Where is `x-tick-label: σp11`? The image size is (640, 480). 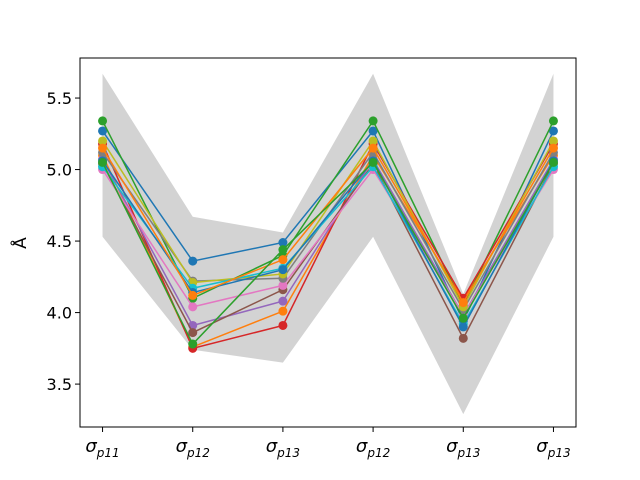 x-tick-label: σp11 is located at coordinates (102, 448).